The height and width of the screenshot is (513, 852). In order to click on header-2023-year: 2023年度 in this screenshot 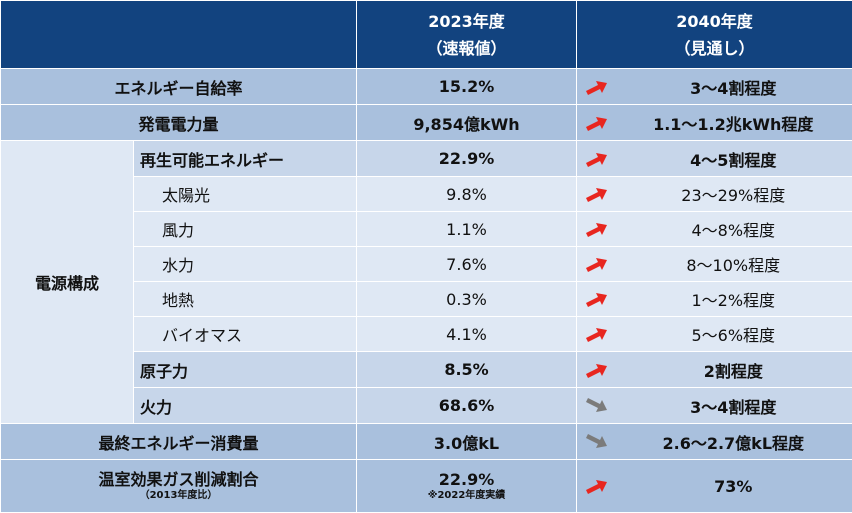, I will do `click(466, 21)`.